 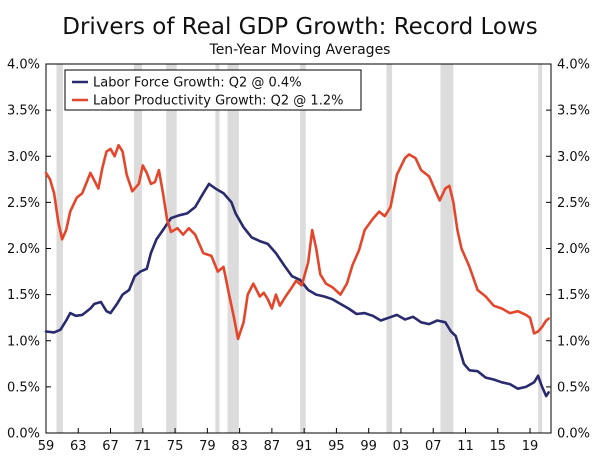 I want to click on legend-box, so click(x=213, y=90).